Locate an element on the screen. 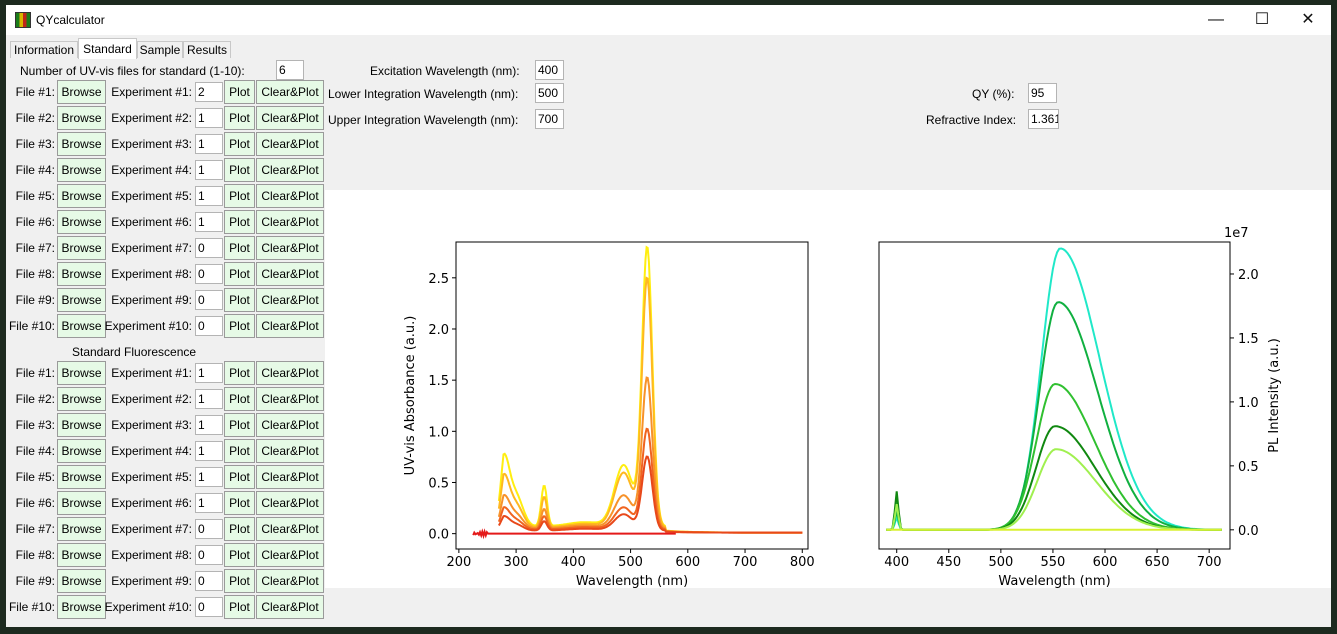 The height and width of the screenshot is (634, 1337). uvvis-file-label: File #8: is located at coordinates (35, 274).